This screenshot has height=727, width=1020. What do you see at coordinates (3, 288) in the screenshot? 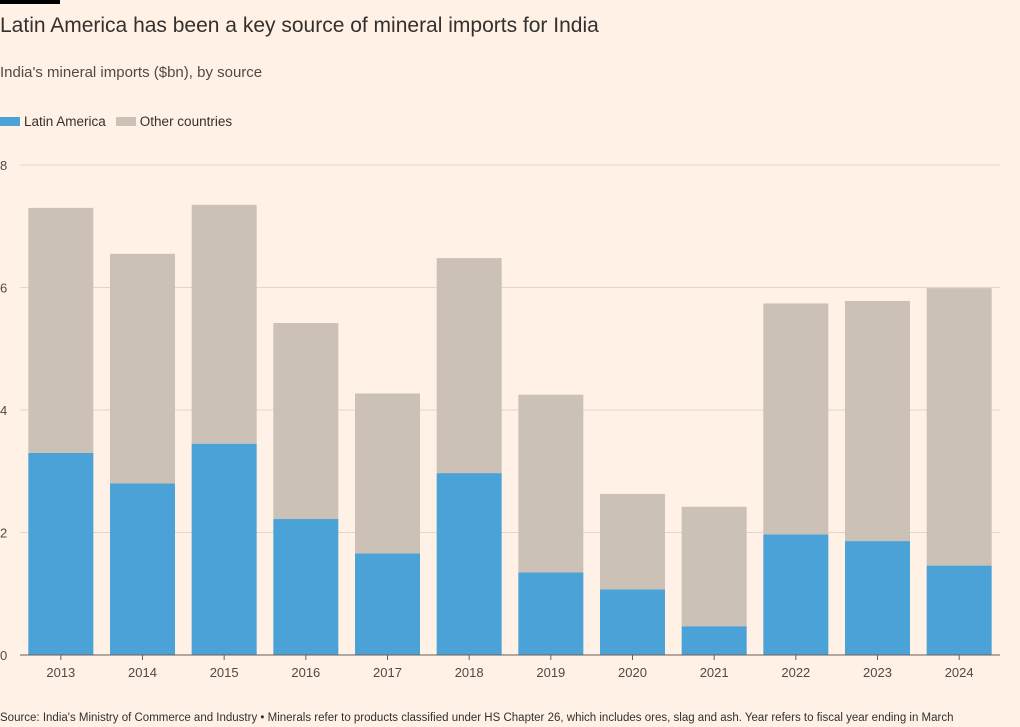
I see `y-tick-label: 6` at bounding box center [3, 288].